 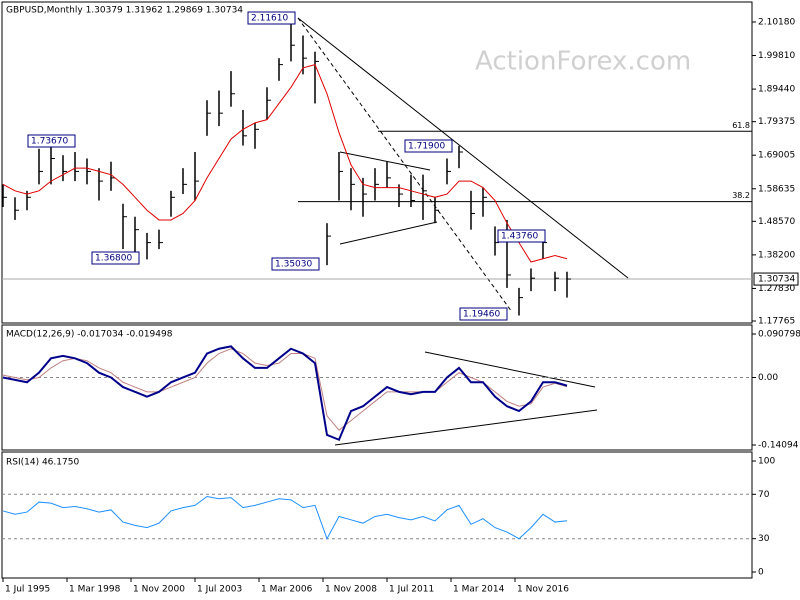 I want to click on current-price-label: 1.30734, so click(x=776, y=280).